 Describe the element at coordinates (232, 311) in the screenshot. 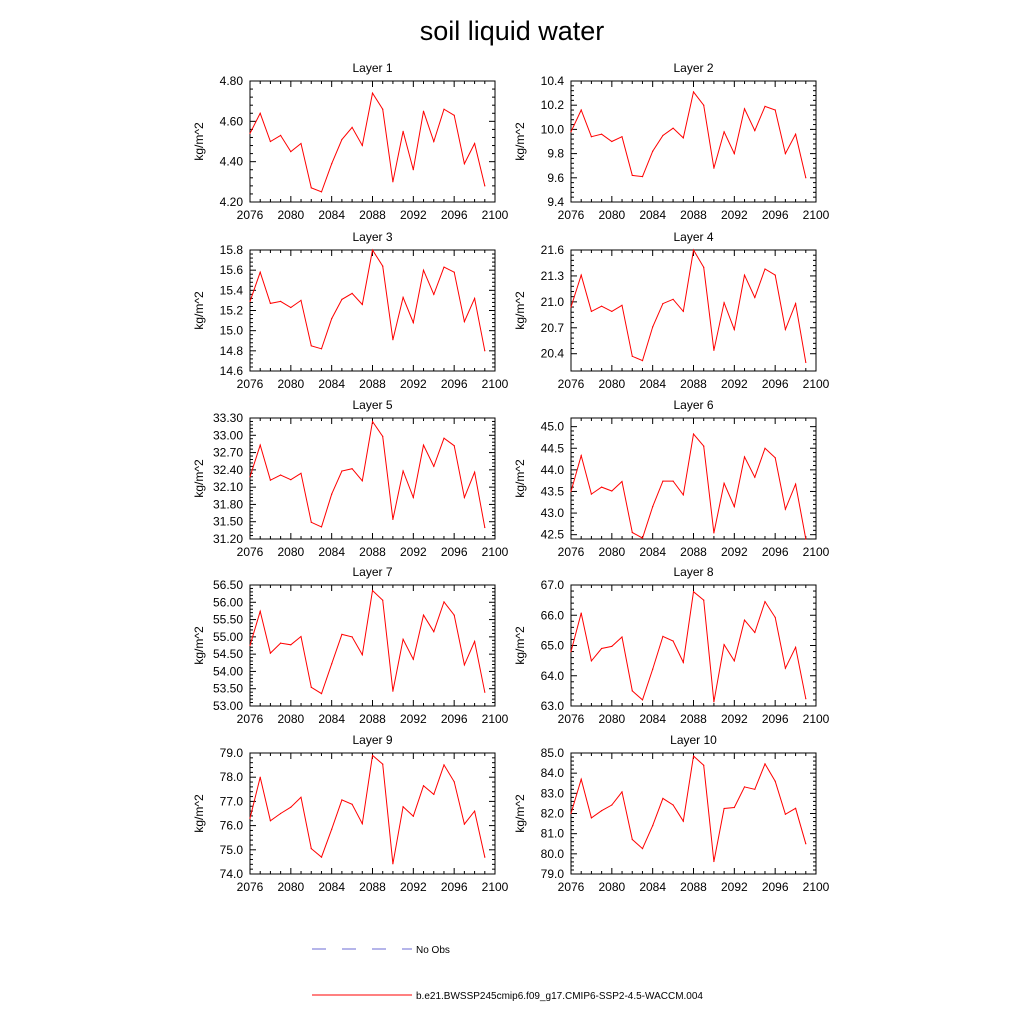

I see `y-tick-label: 15.2` at that location.